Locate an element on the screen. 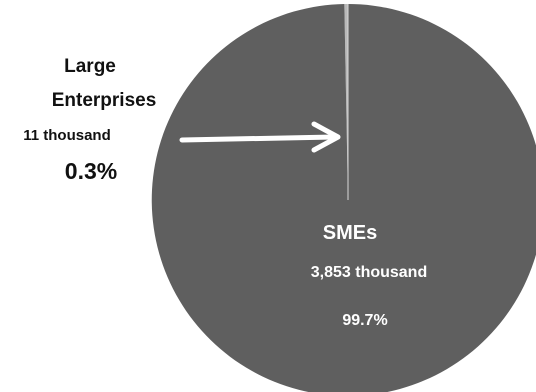 The width and height of the screenshot is (536, 392). large-enterprises-count-label: 11 thousand is located at coordinates (67, 135).